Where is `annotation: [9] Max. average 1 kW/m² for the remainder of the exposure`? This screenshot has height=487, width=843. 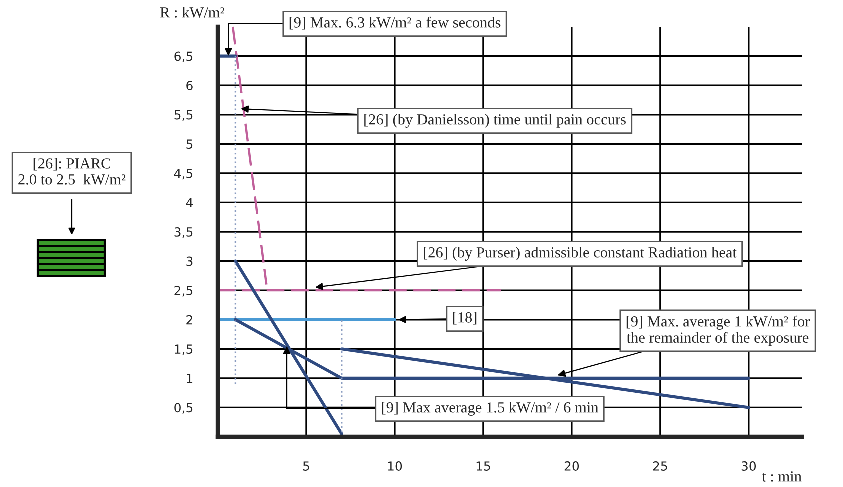 annotation: [9] Max. average 1 kW/m² for the remainder of the exposure is located at coordinates (718, 331).